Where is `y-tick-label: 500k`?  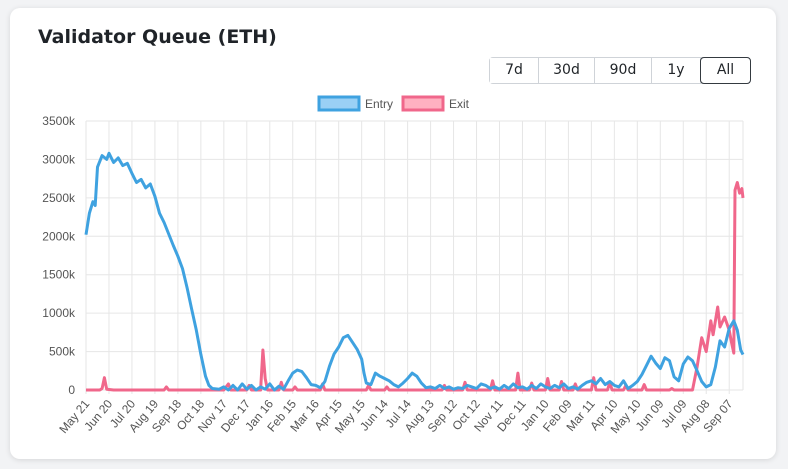 y-tick-label: 500k is located at coordinates (62, 352).